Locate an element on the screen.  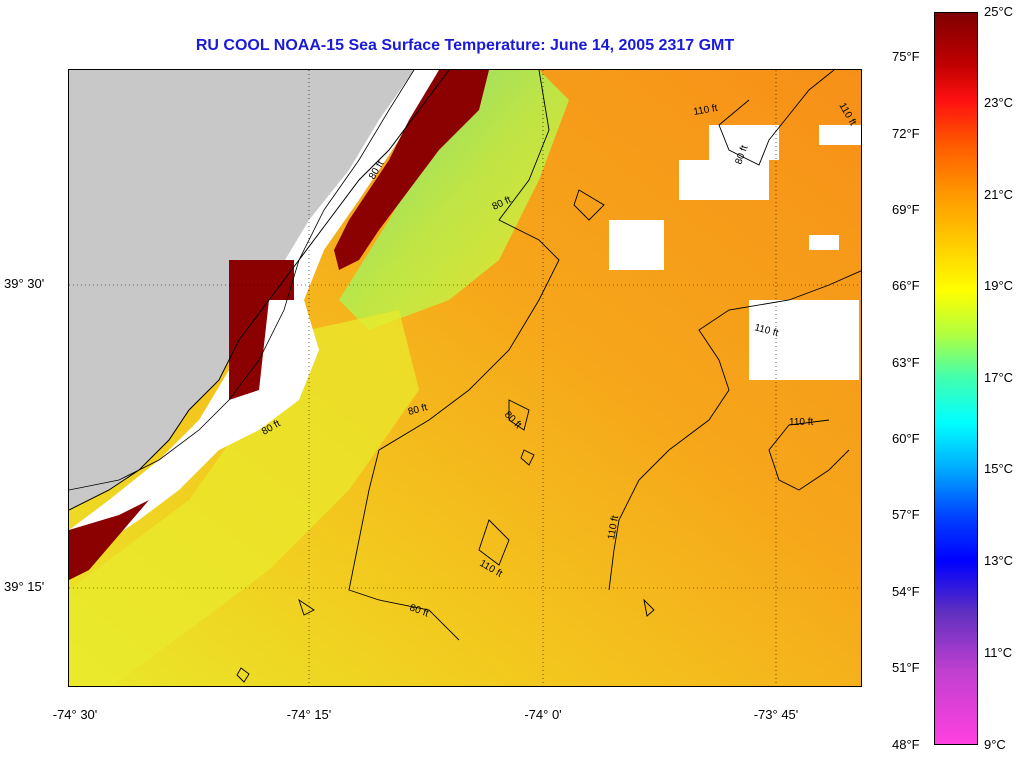
contour-110ft-mid is located at coordinates (734, 430).